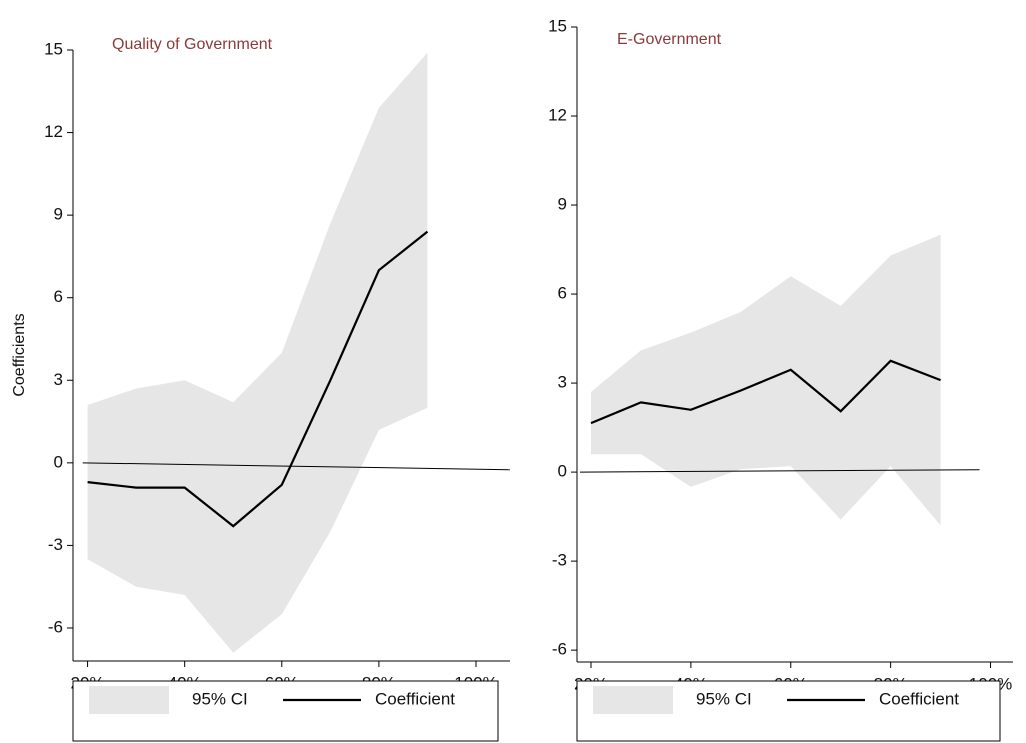  What do you see at coordinates (669, 39) in the screenshot?
I see `chart-title: E-Government` at bounding box center [669, 39].